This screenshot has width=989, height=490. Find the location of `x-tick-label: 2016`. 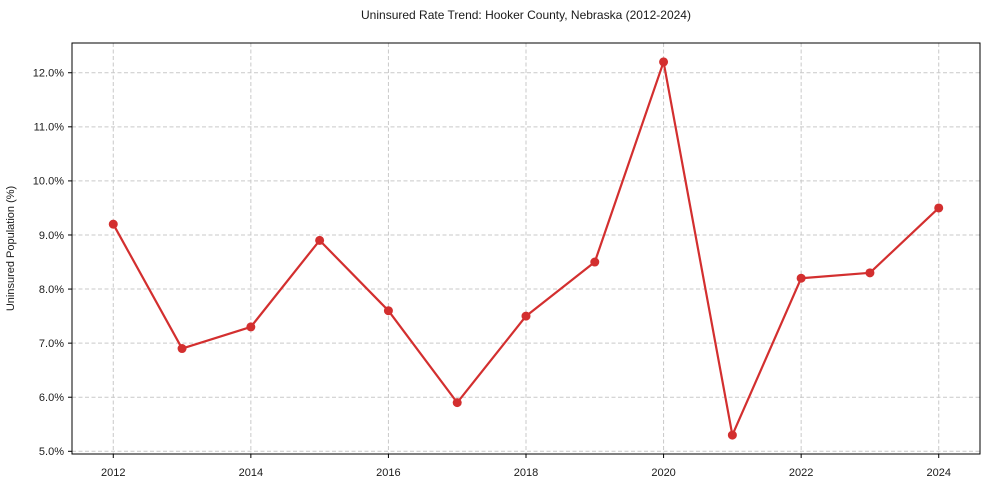

x-tick-label: 2016 is located at coordinates (388, 473).